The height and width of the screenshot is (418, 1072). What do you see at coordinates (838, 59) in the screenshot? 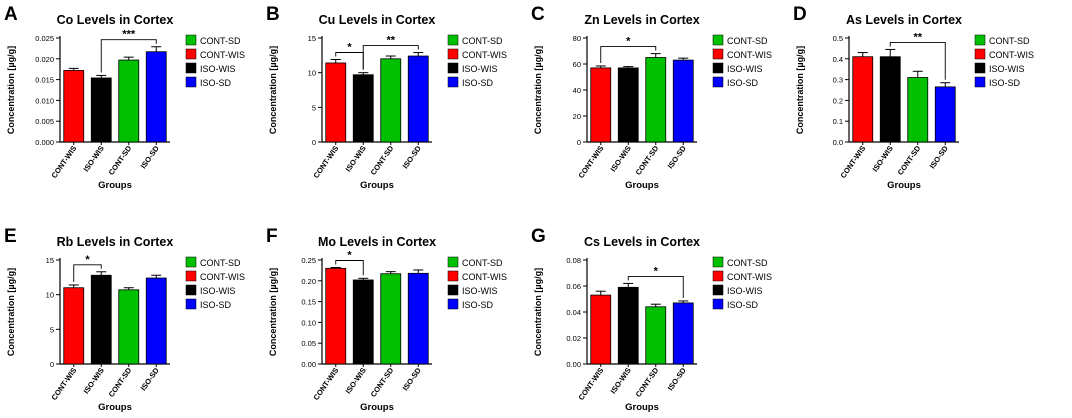
I see `y-tick-label: 0.4` at bounding box center [838, 59].